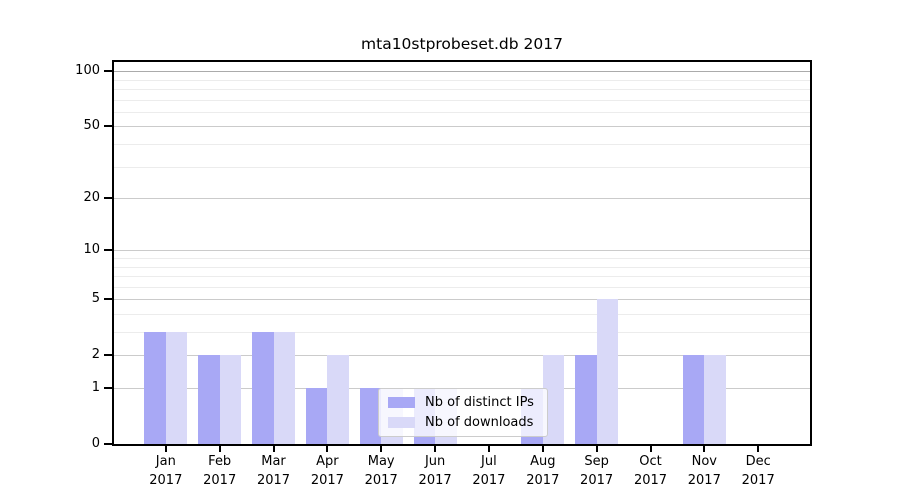  Describe the element at coordinates (462, 44) in the screenshot. I see `chart-title: mta10stprobeset.db 2017` at that location.